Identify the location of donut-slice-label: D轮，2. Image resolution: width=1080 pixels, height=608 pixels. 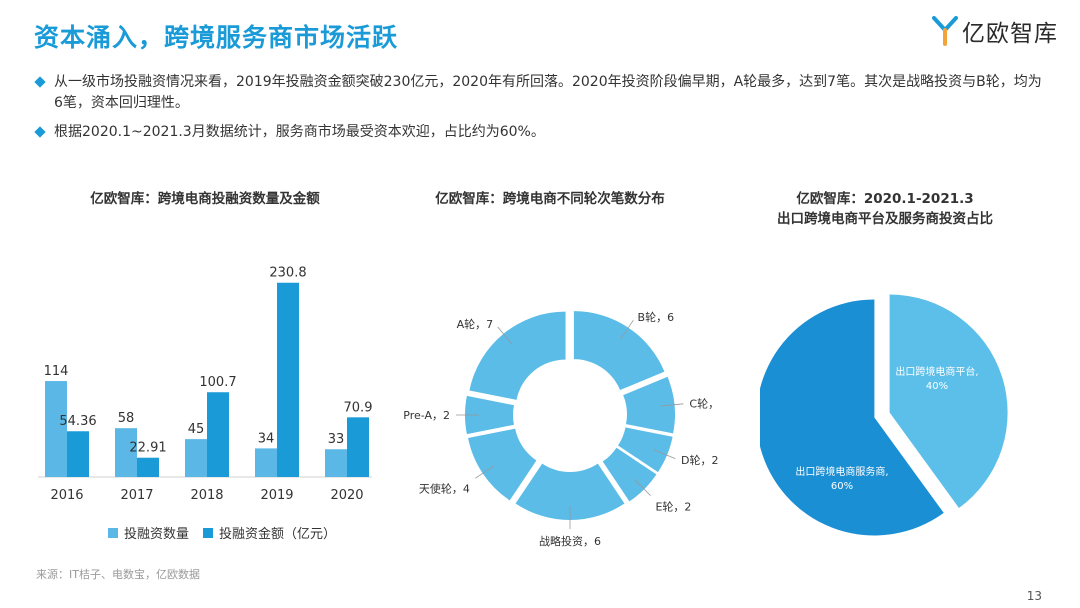
(699, 460).